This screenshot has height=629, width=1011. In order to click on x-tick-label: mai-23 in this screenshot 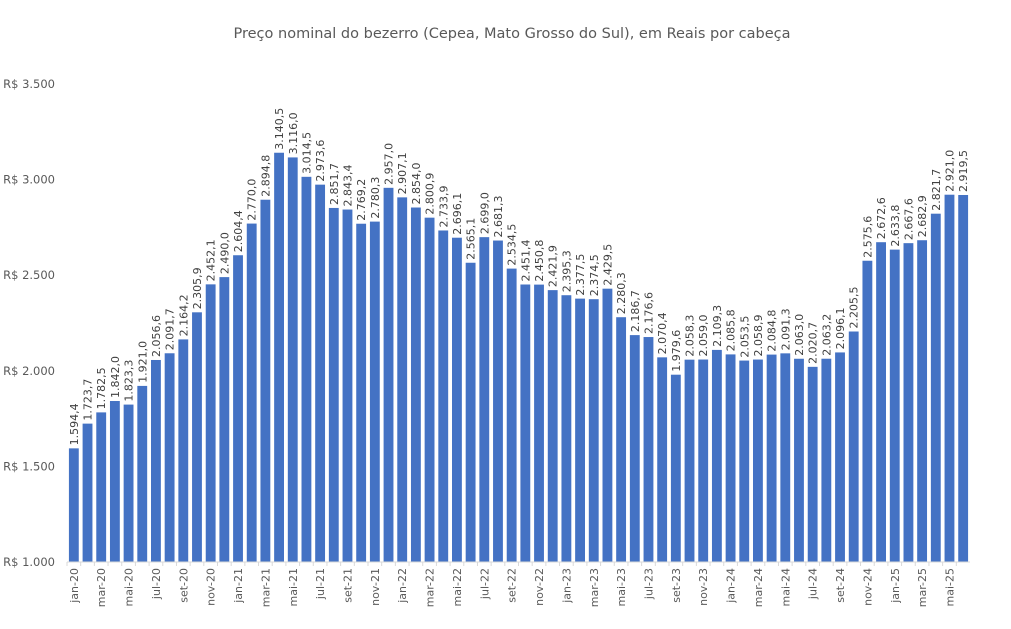, I will do `click(621, 587)`.